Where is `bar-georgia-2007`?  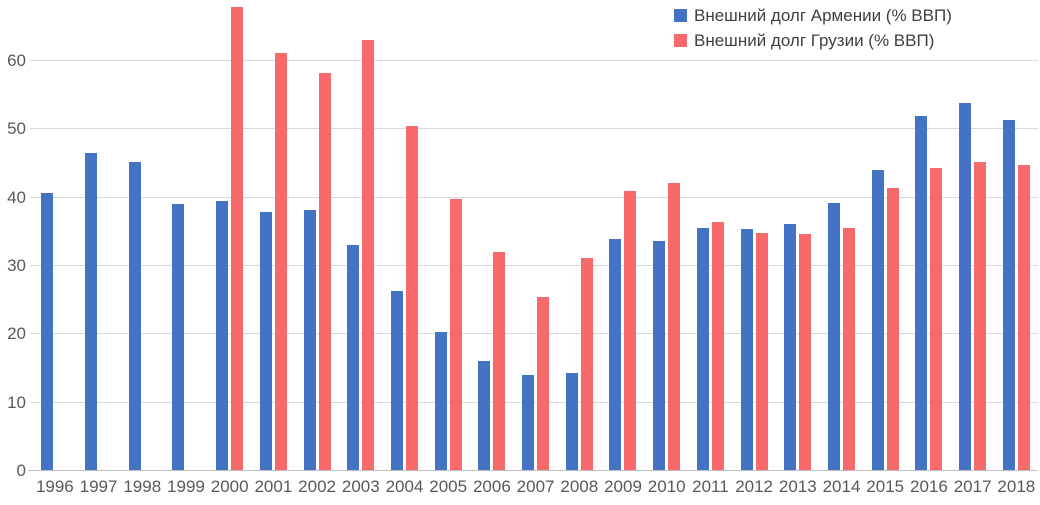 bar-georgia-2007 is located at coordinates (543, 384).